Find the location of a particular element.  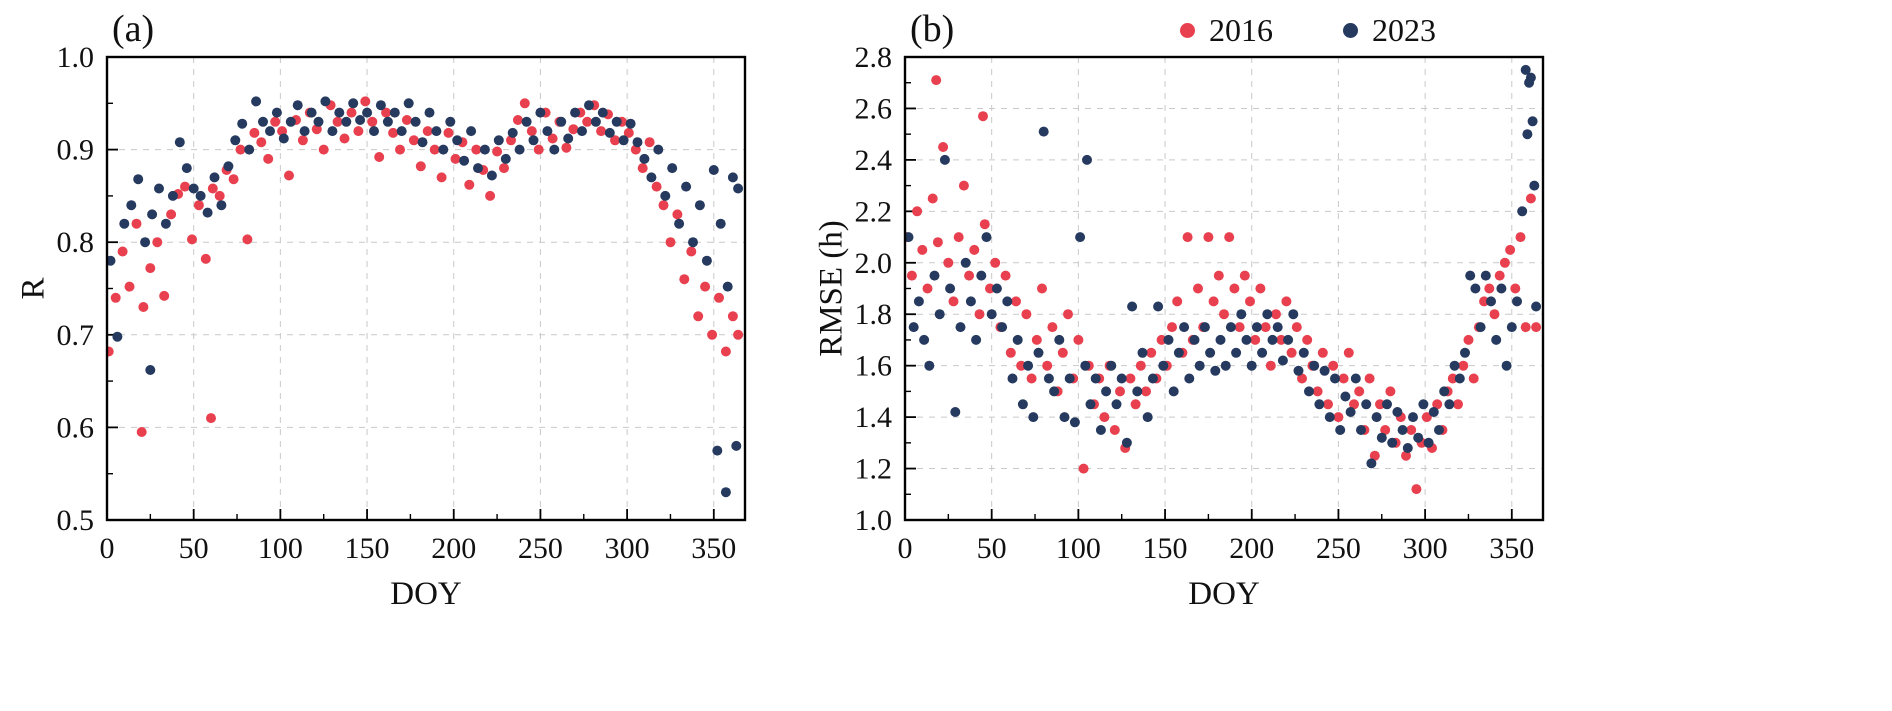

y-tick-label: 2.0 is located at coordinates (874, 263).